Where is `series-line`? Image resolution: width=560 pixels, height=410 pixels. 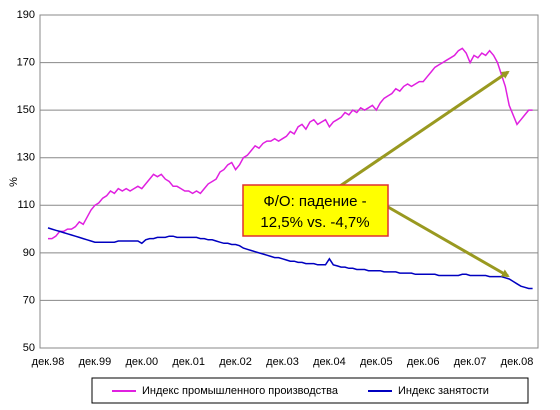 series-line is located at coordinates (290, 258).